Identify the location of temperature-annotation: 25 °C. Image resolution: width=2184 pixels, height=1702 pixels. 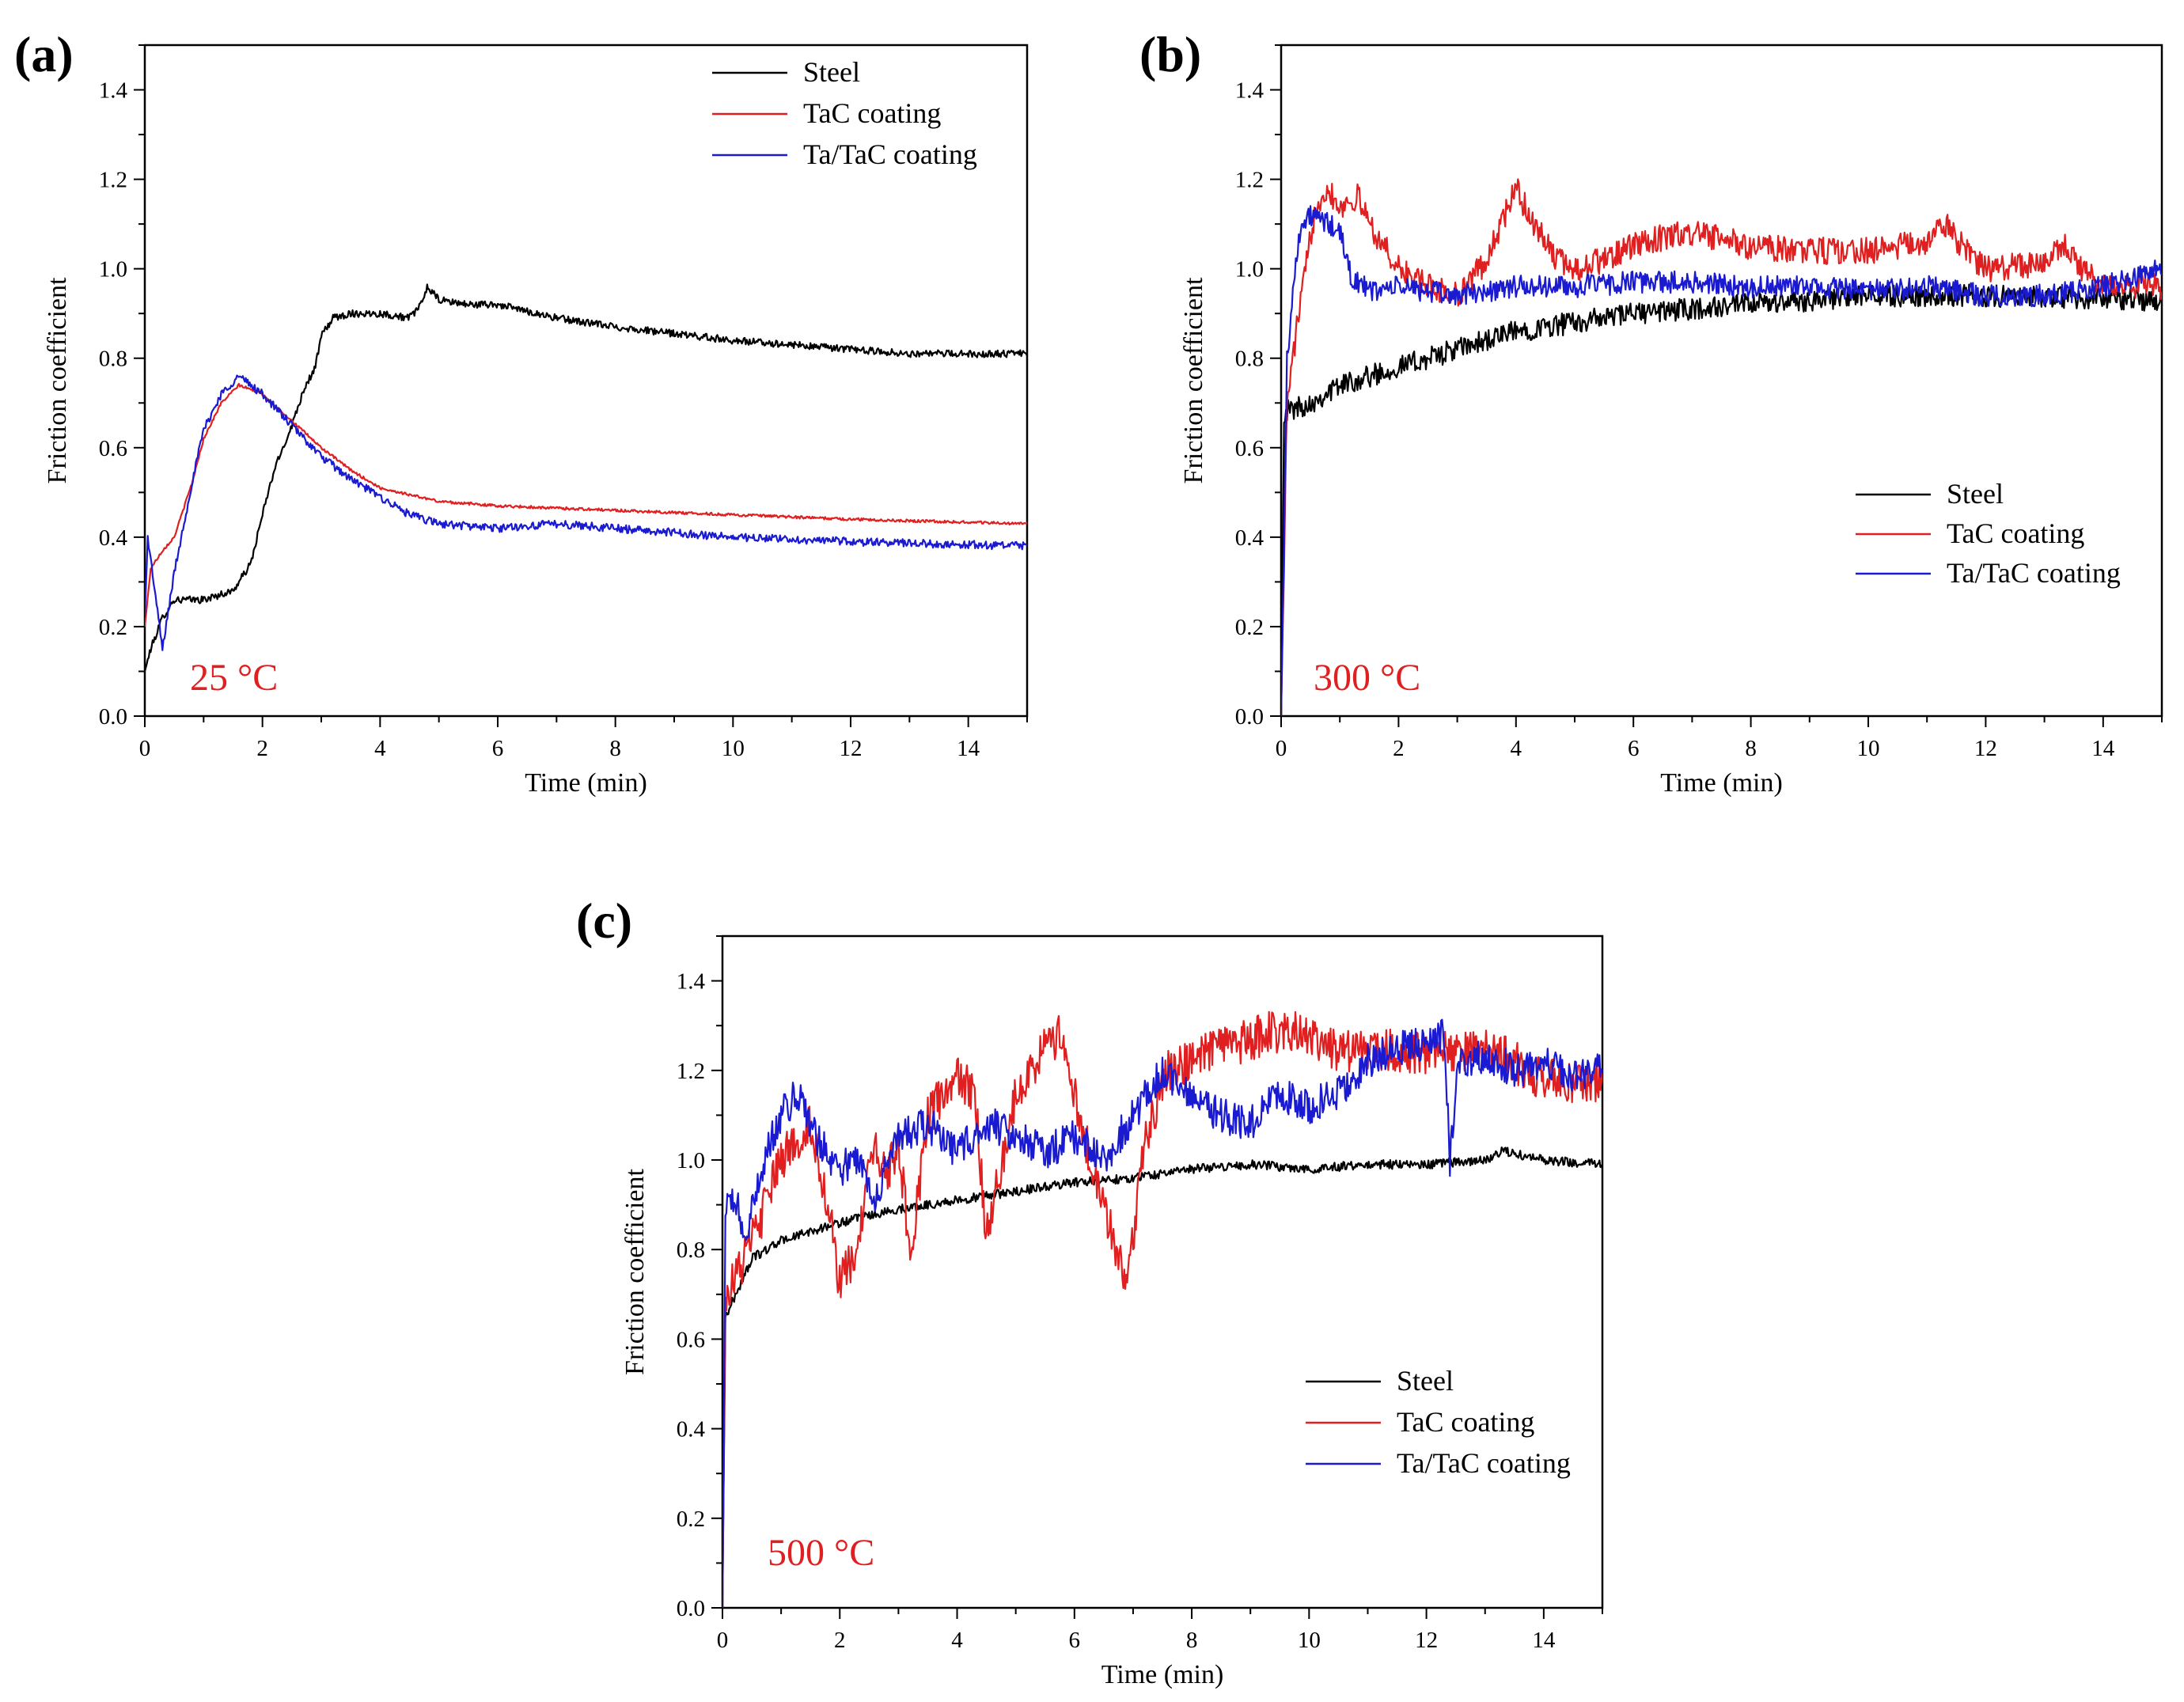
(234, 678).